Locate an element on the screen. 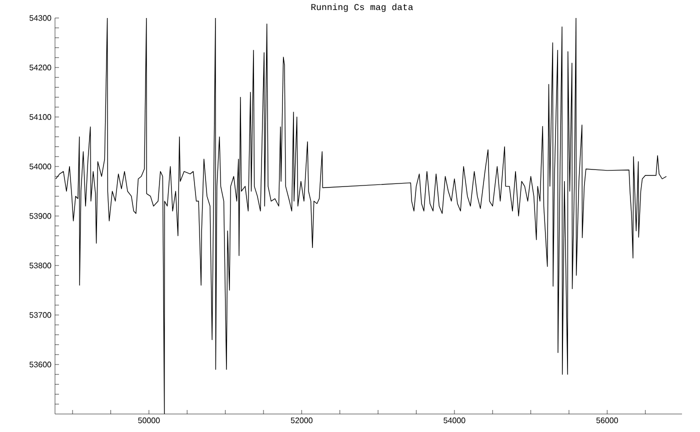 The image size is (700, 432). y-tick-label: 54100 is located at coordinates (41, 117).